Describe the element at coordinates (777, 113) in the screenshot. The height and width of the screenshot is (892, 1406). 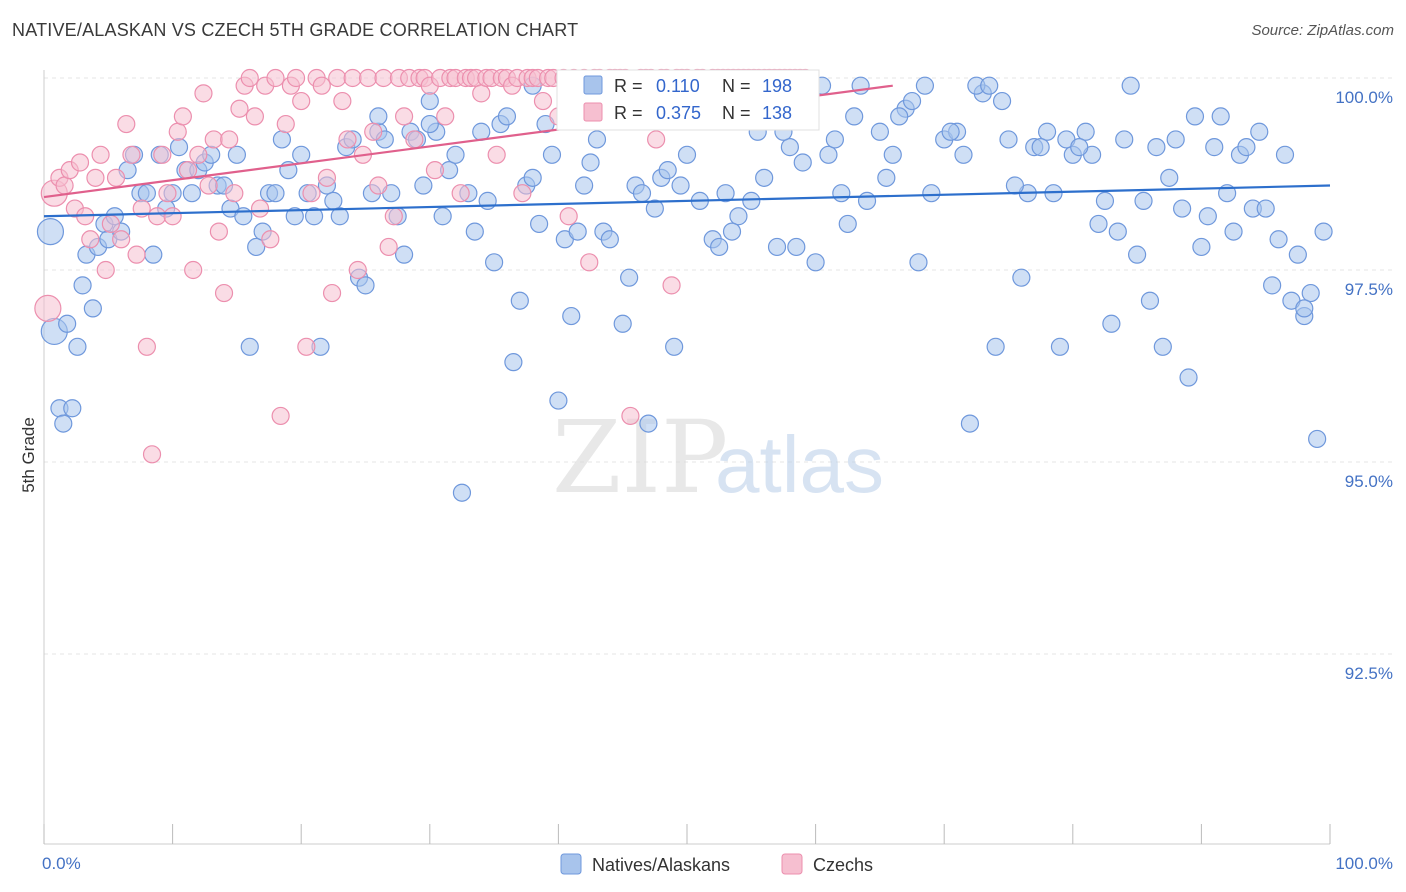
I see `legend-n-value-czechs: 138` at that location.